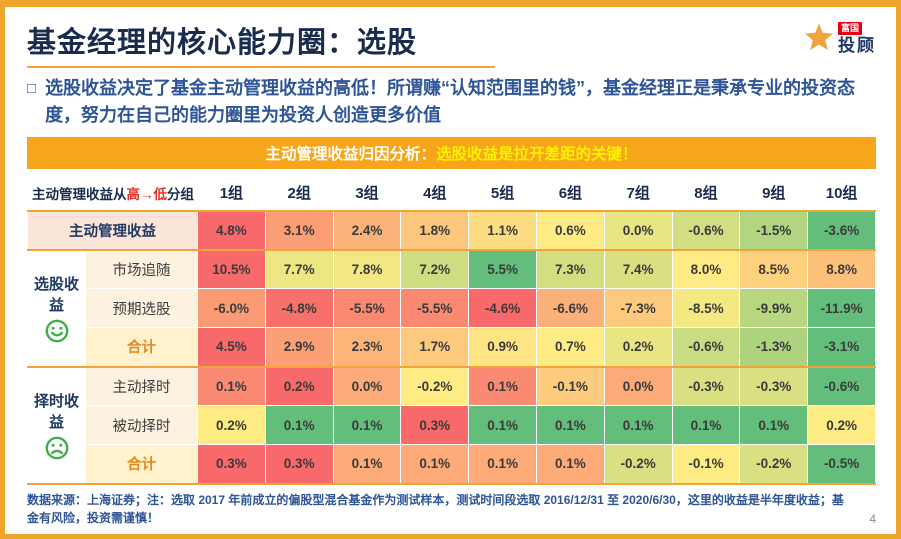  Describe the element at coordinates (570, 308) in the screenshot. I see `value-cell: -6.6%` at that location.